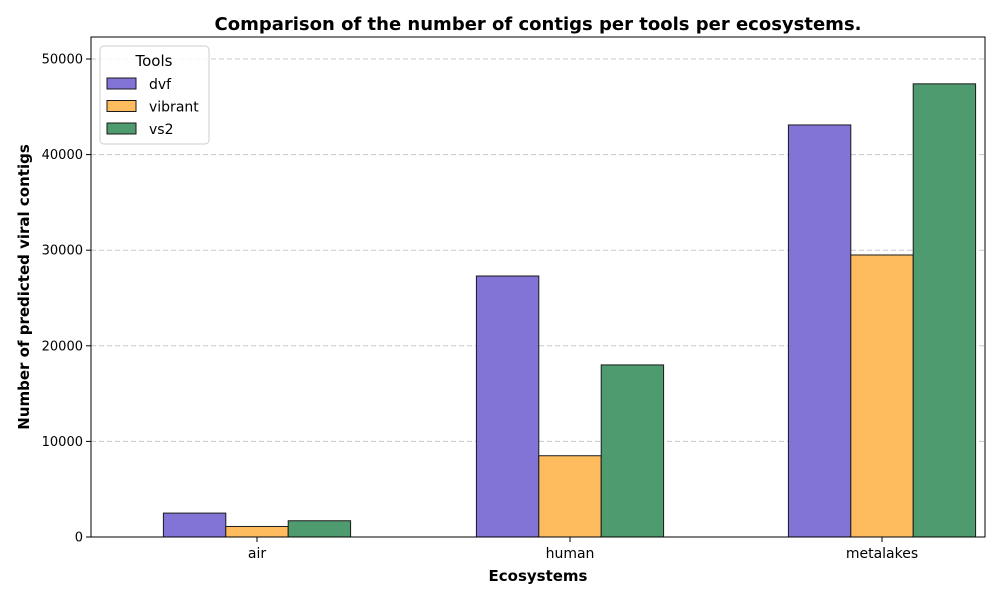 The height and width of the screenshot is (600, 1000). Describe the element at coordinates (882, 396) in the screenshot. I see `bar-vibrant-metalakes` at that location.